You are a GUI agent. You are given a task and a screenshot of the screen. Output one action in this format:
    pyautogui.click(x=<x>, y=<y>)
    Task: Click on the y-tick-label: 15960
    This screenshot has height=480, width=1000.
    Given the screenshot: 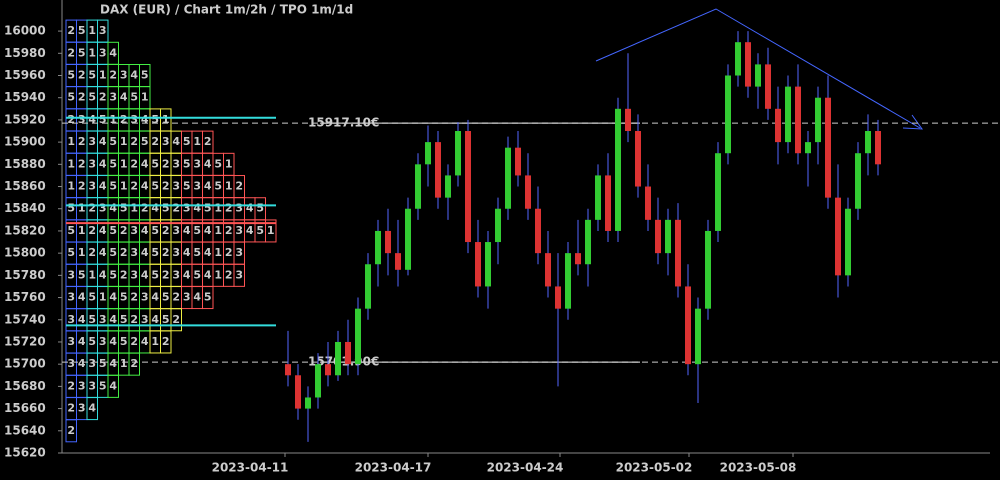 What is the action you would take?
    pyautogui.click(x=25, y=75)
    